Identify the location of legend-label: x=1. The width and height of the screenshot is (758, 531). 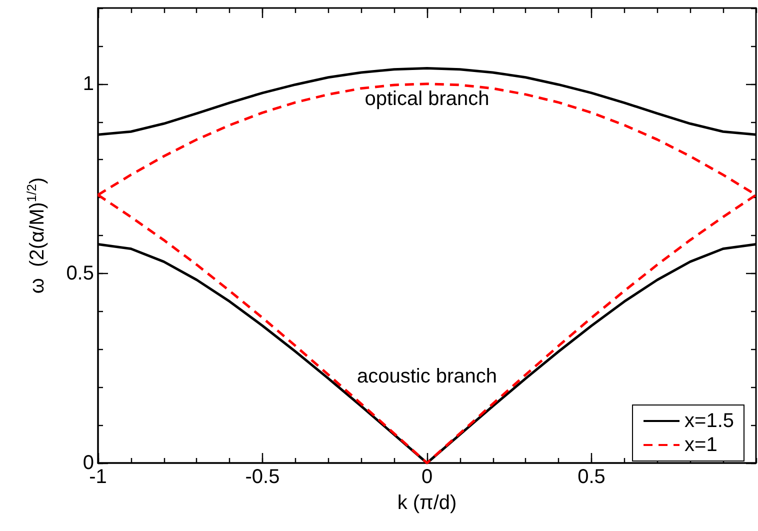
(701, 445).